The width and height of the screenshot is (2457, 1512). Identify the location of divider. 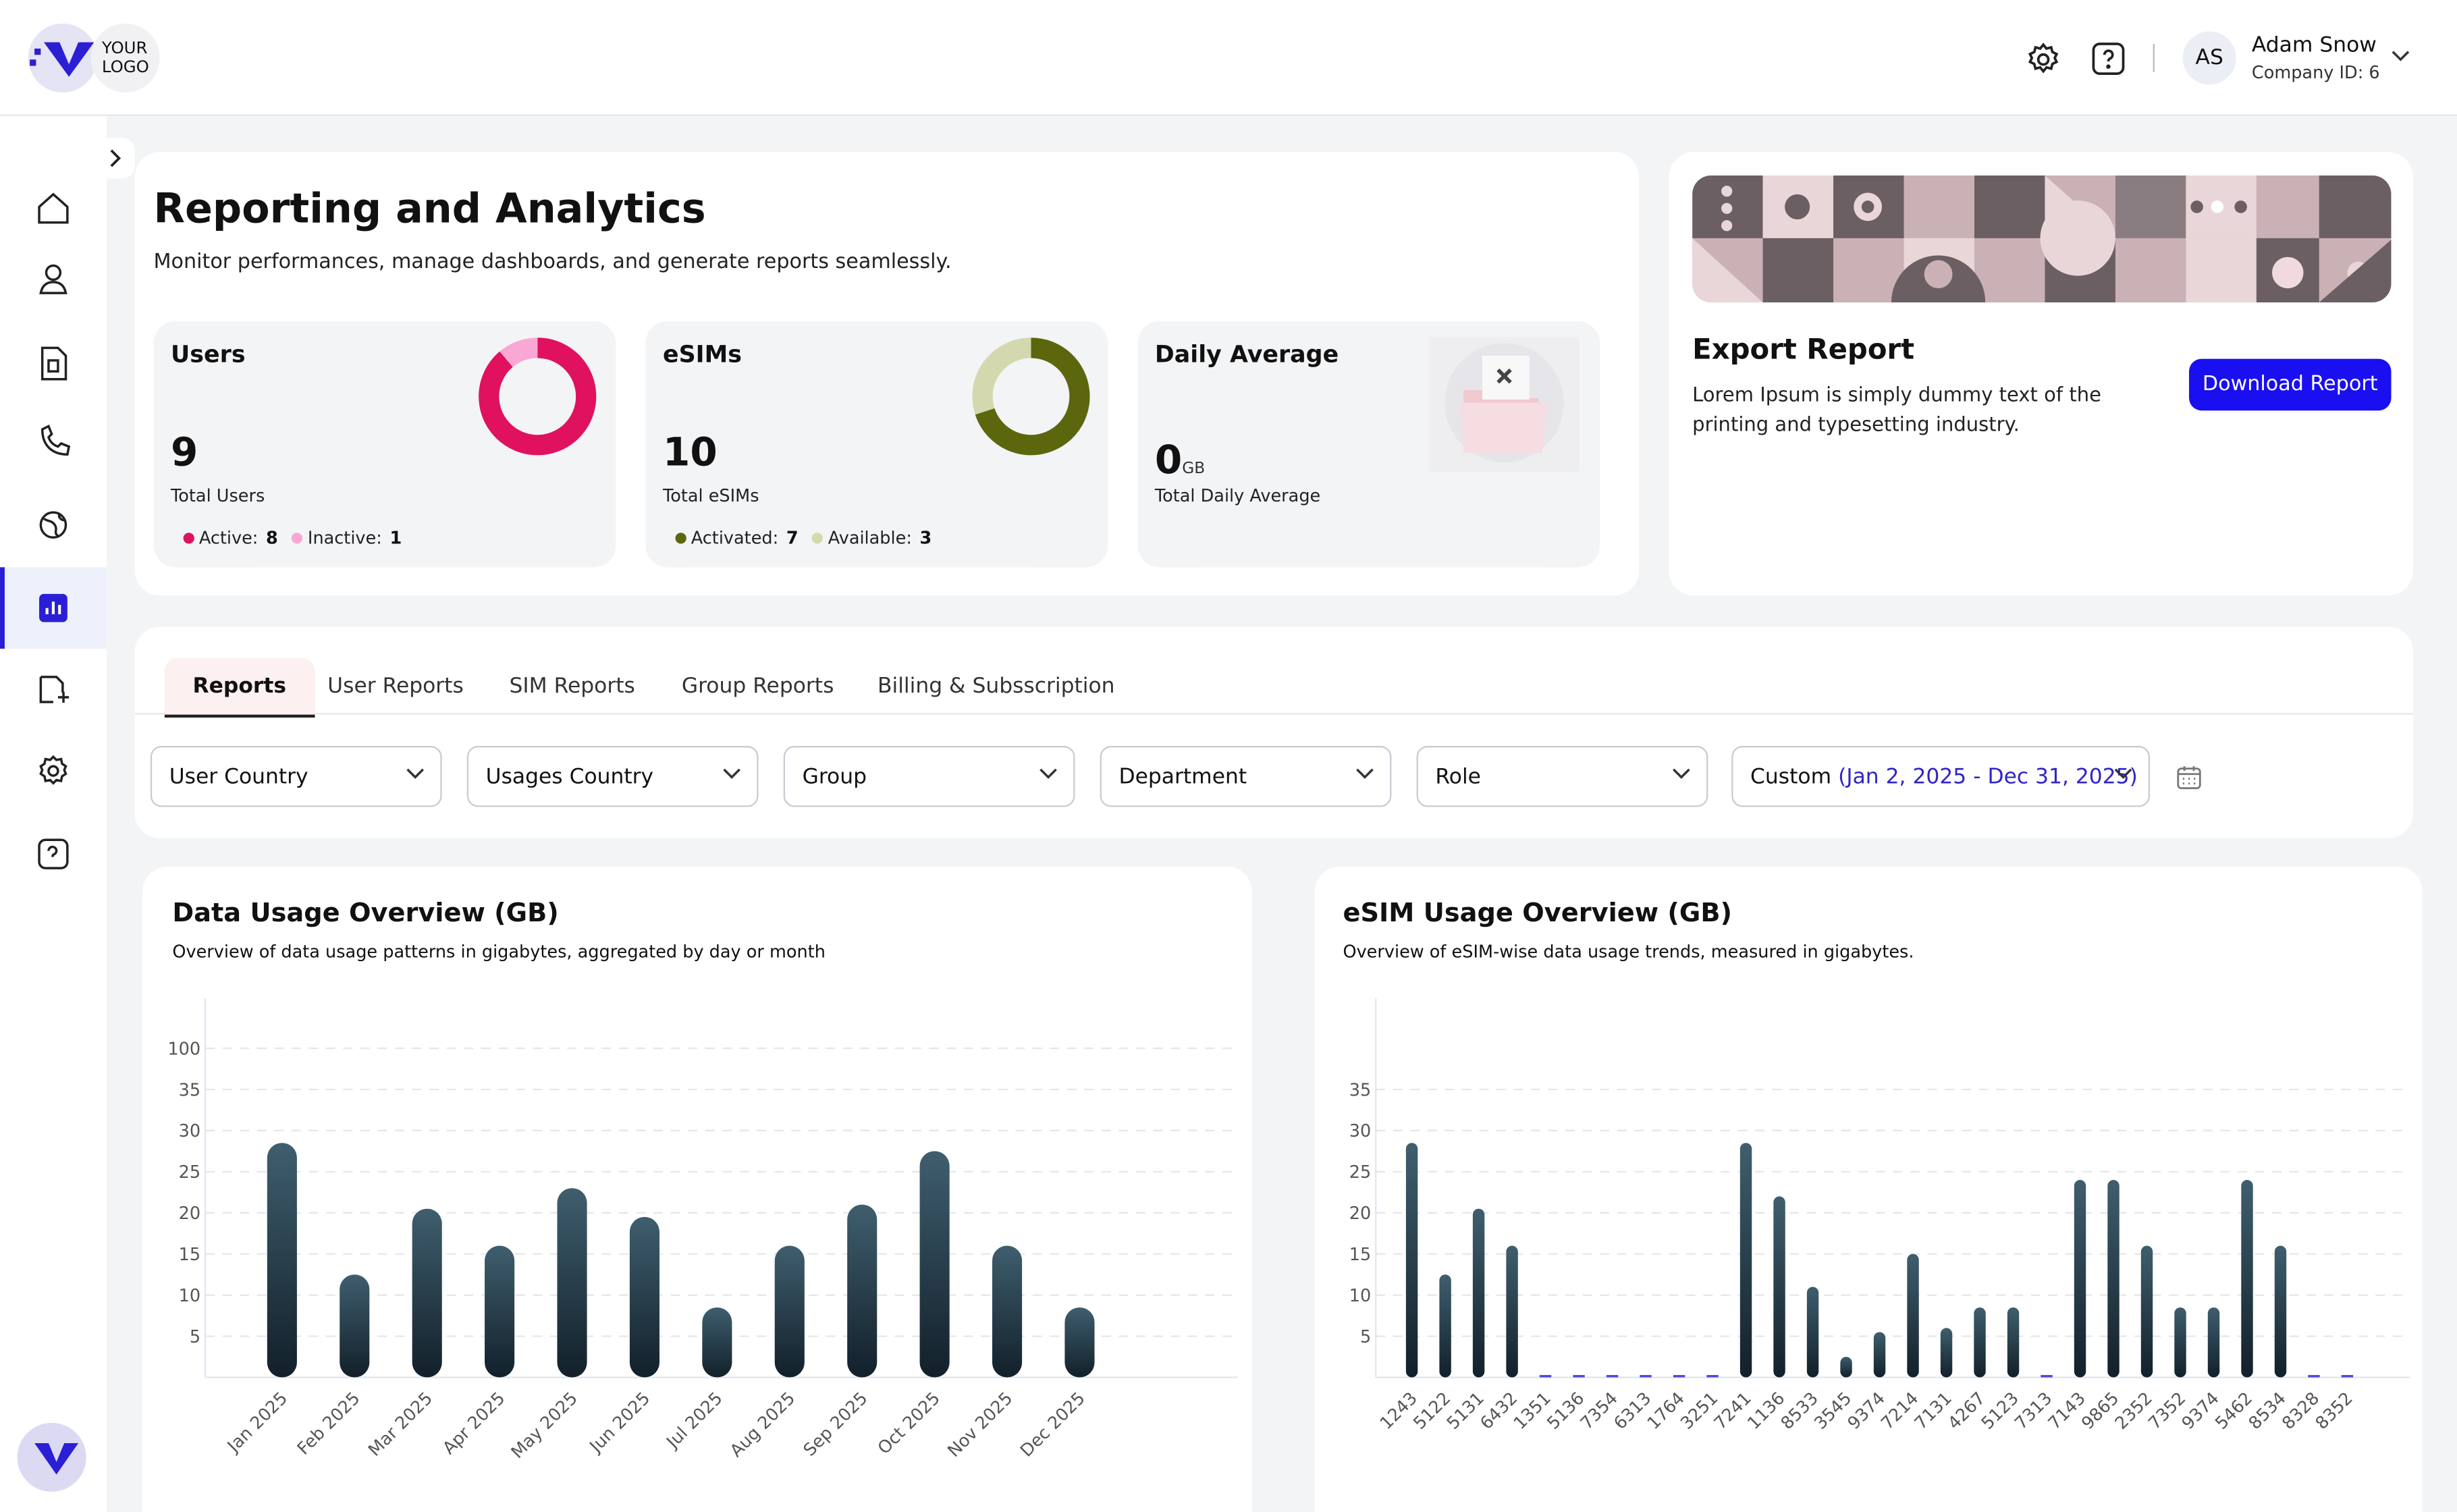
(2154, 58).